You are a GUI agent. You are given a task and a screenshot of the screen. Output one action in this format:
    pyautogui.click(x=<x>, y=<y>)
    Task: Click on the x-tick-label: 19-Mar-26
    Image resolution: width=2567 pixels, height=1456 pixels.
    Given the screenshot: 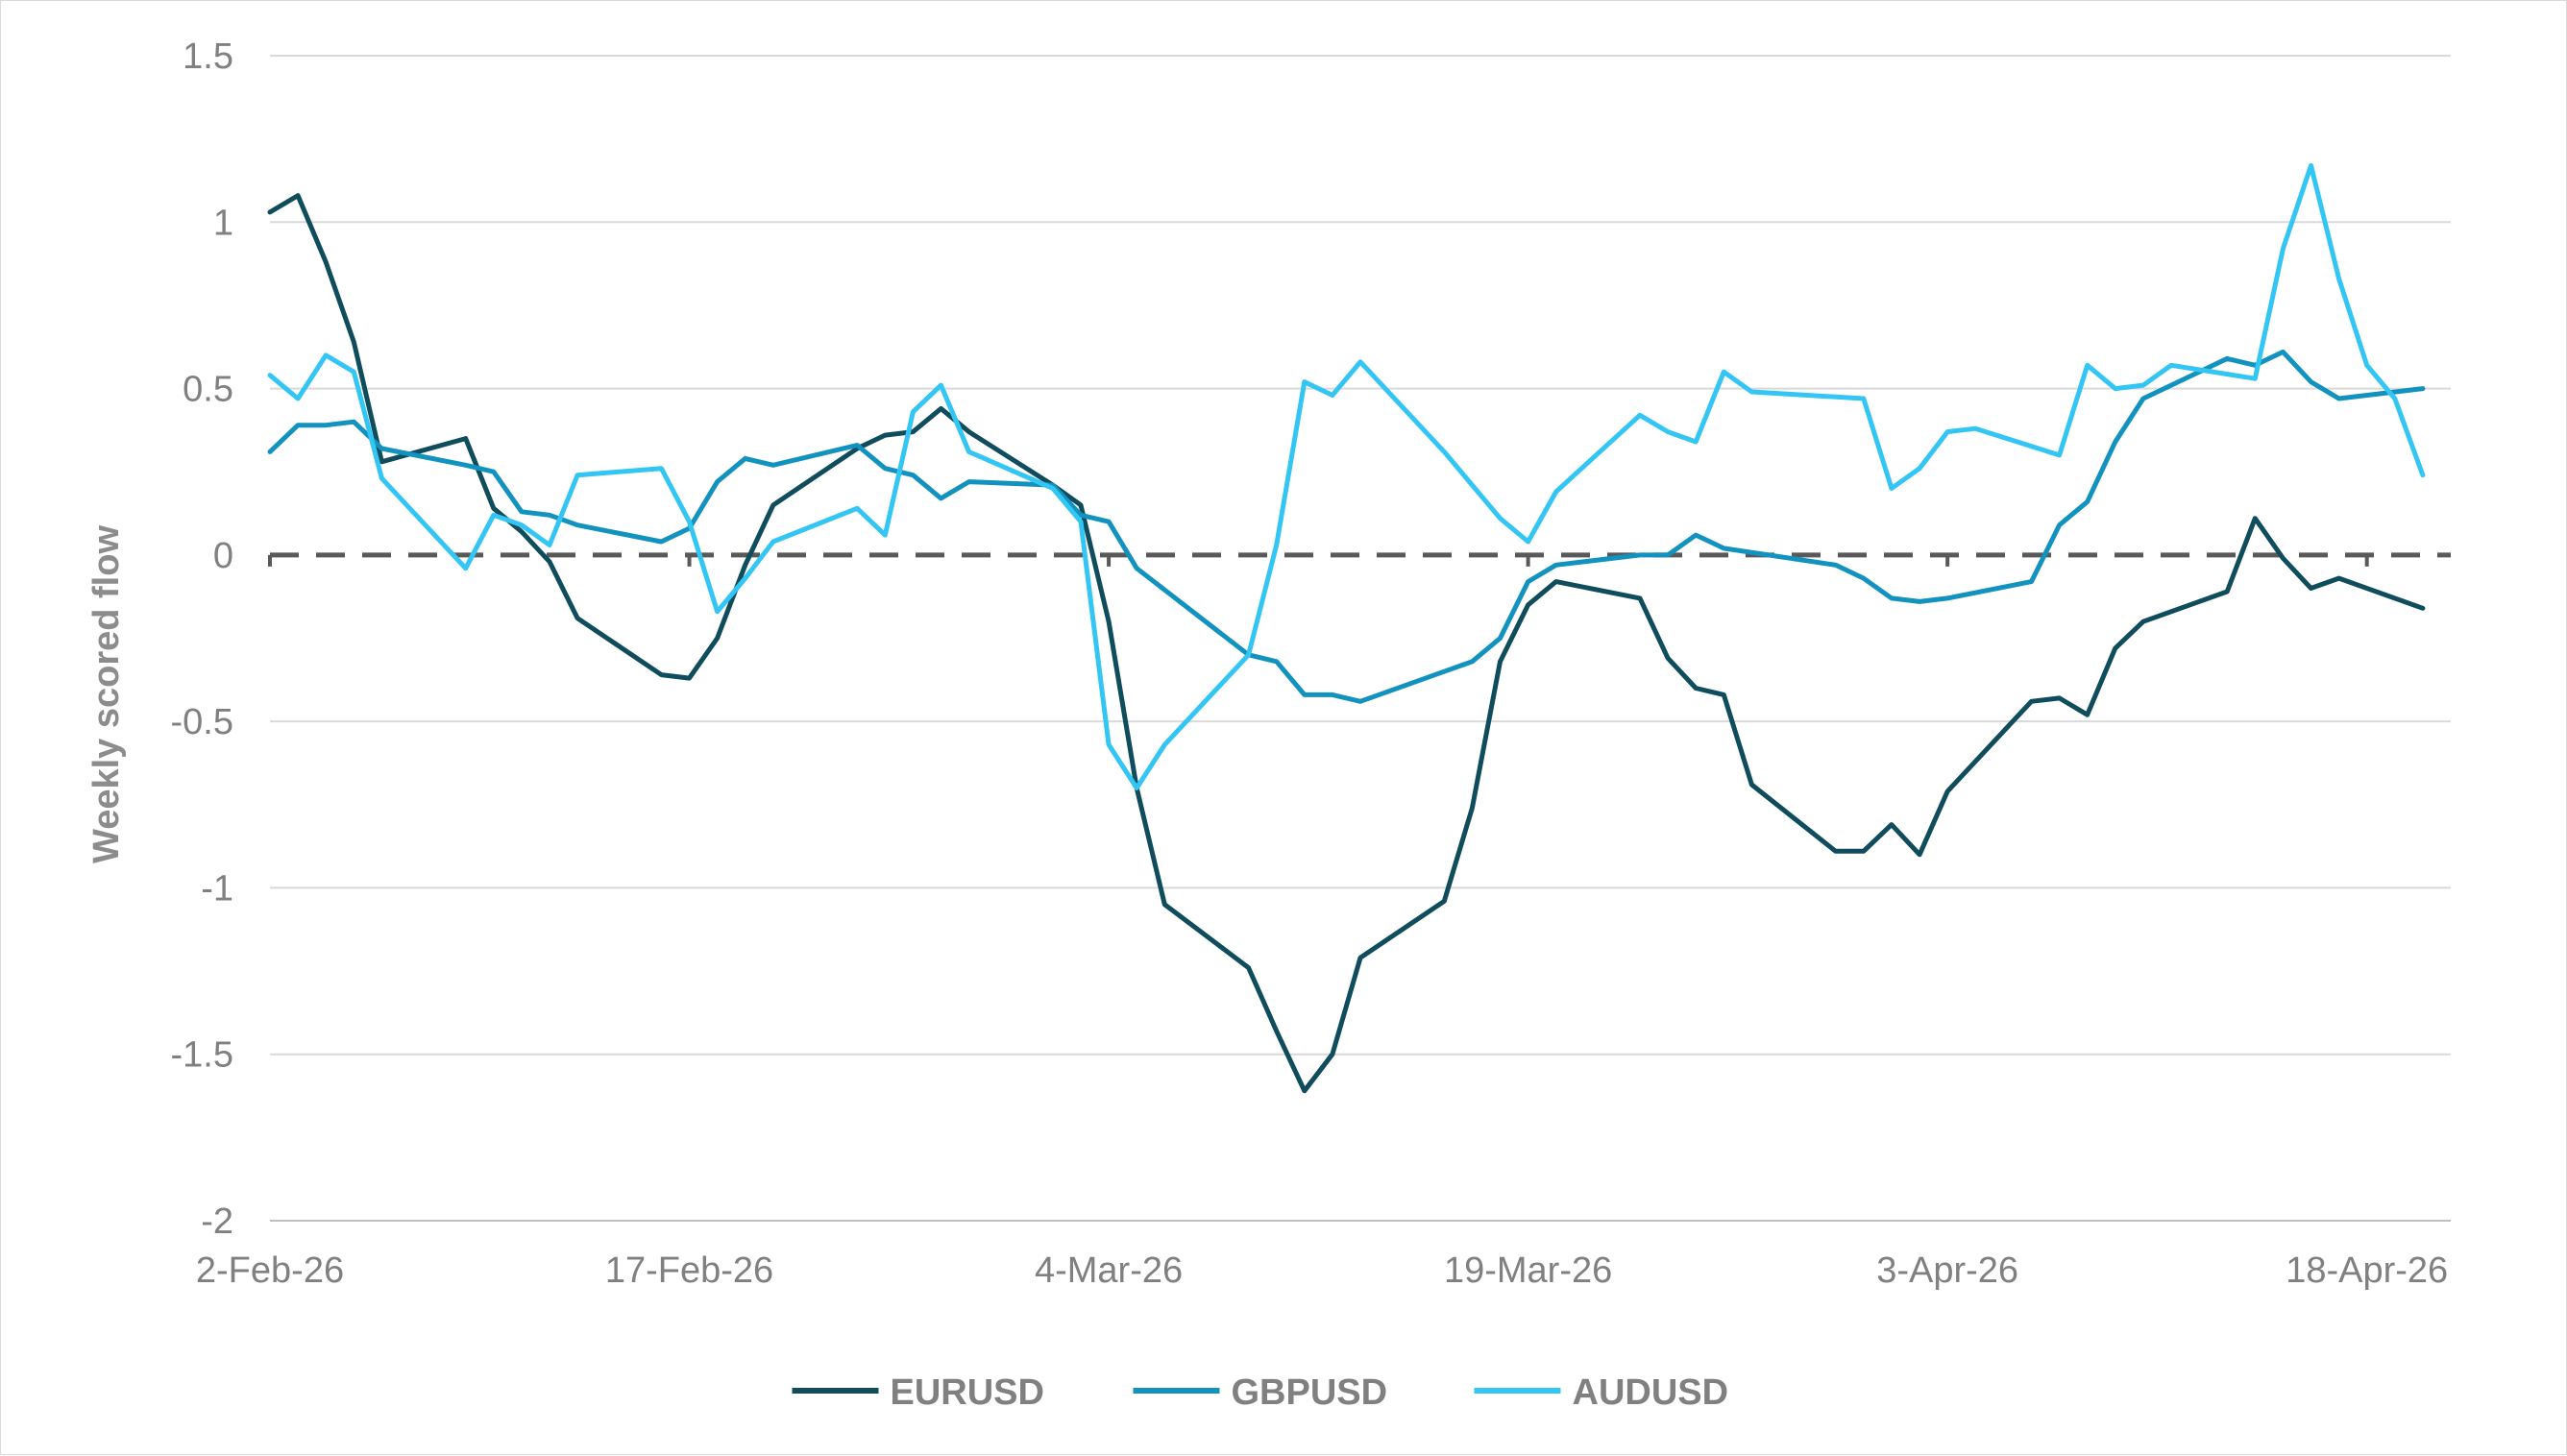 What is the action you would take?
    pyautogui.click(x=1528, y=1270)
    